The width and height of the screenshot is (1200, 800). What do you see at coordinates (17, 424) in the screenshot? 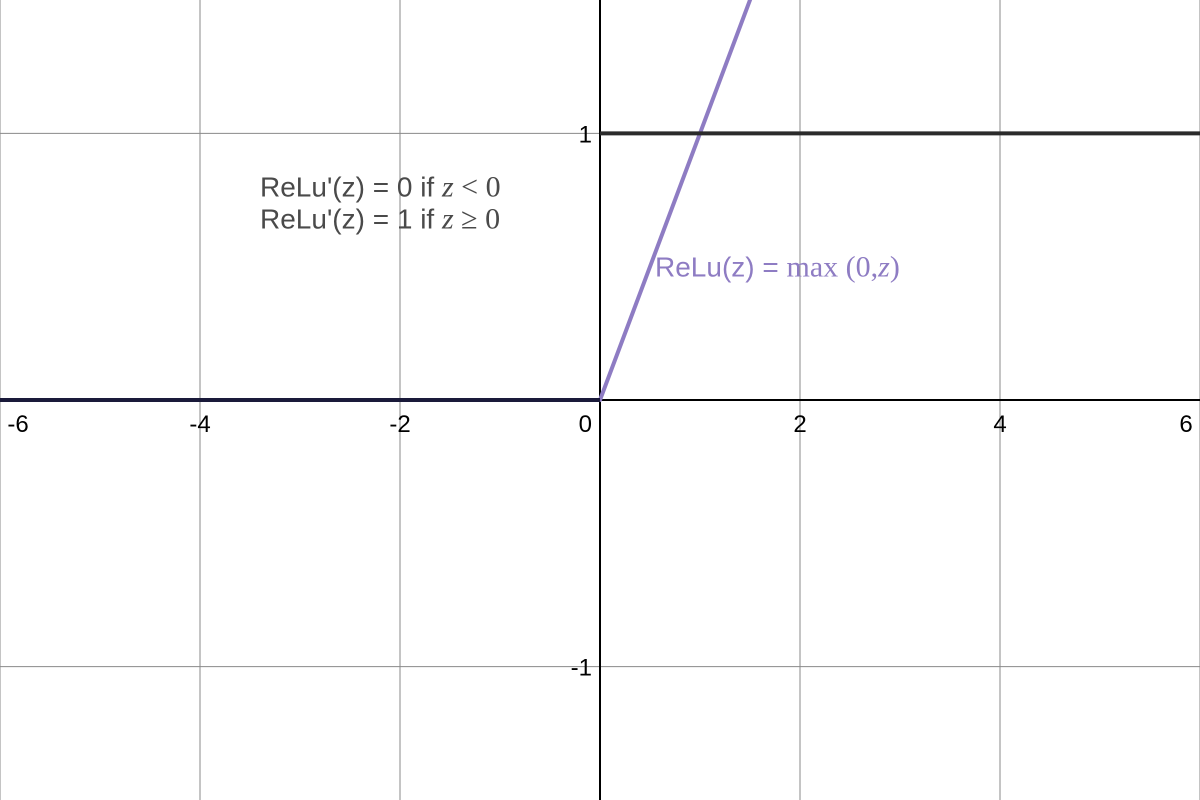
I see `x-tick-label: -6` at bounding box center [17, 424].